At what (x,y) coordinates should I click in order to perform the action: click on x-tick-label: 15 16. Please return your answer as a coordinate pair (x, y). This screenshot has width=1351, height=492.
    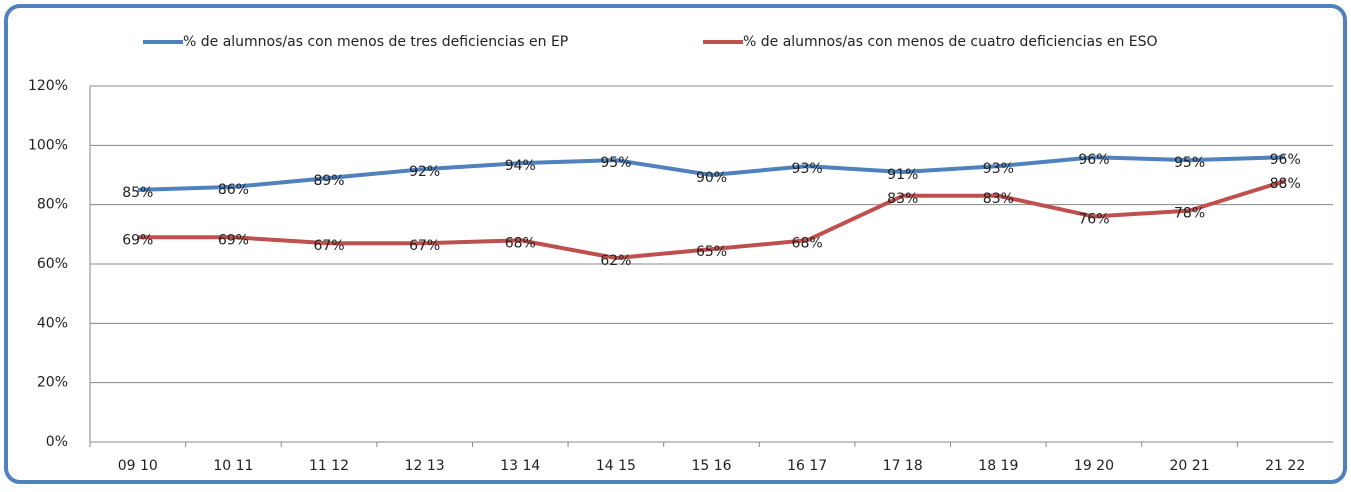
    Looking at the image, I should click on (711, 466).